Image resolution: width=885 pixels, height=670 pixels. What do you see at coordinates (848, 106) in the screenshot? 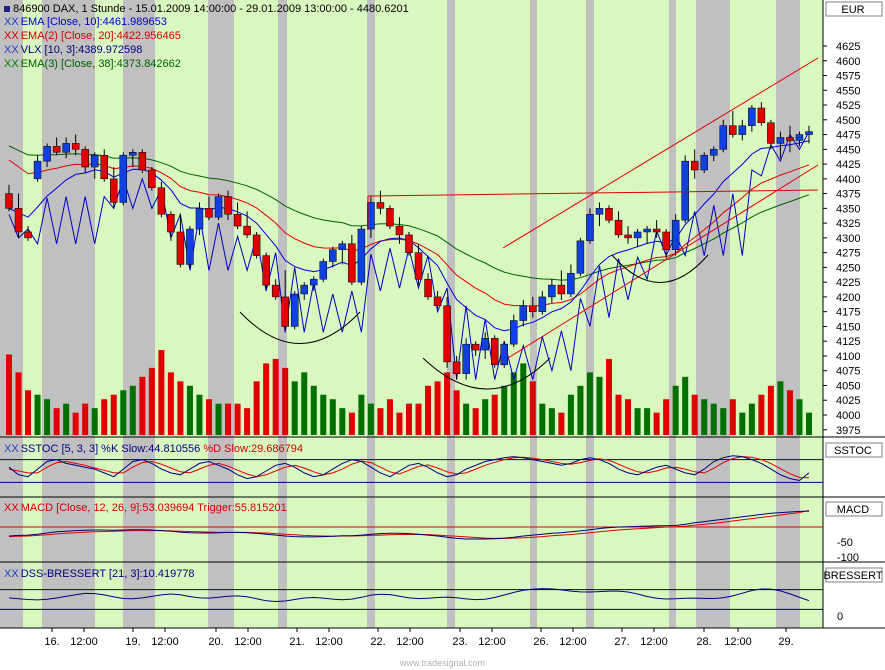
I see `price-tick-label: 4525` at bounding box center [848, 106].